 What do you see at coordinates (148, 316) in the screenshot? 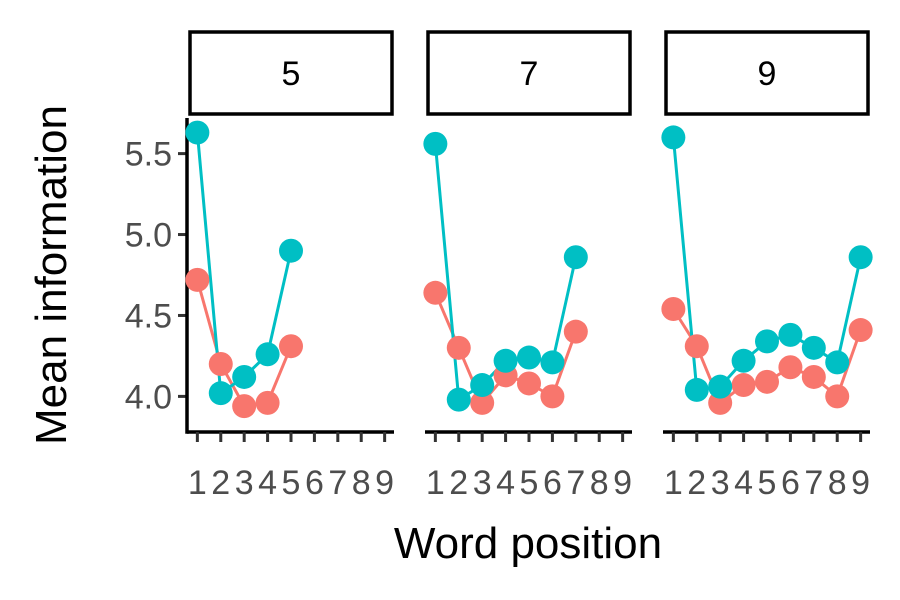
I see `y-tick-label: 4.5` at bounding box center [148, 316].